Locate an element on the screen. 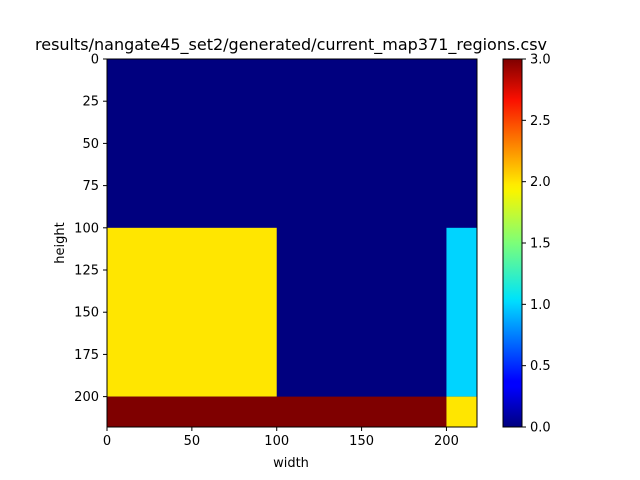  colorbar-tick-label: 1.5 is located at coordinates (540, 244).